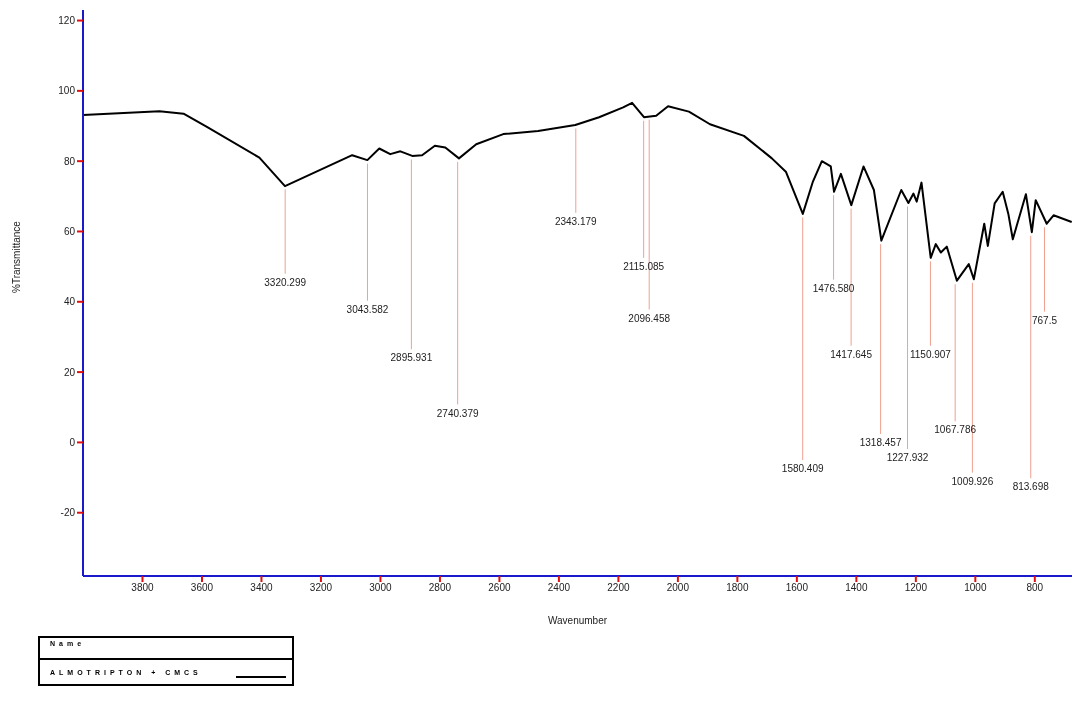  I want to click on y-tick-label: -20, so click(68, 513).